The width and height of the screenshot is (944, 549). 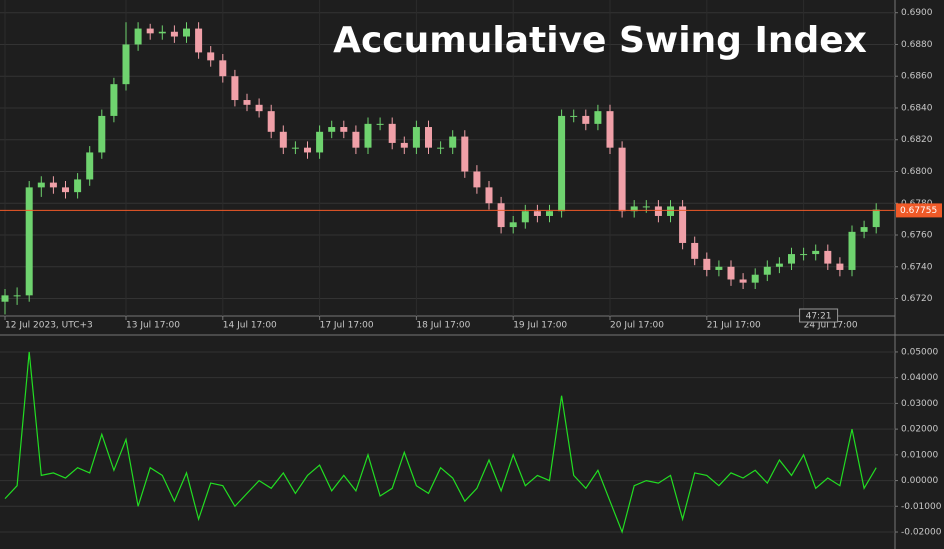 I want to click on y-tick-label: 0.04000, so click(x=919, y=378).